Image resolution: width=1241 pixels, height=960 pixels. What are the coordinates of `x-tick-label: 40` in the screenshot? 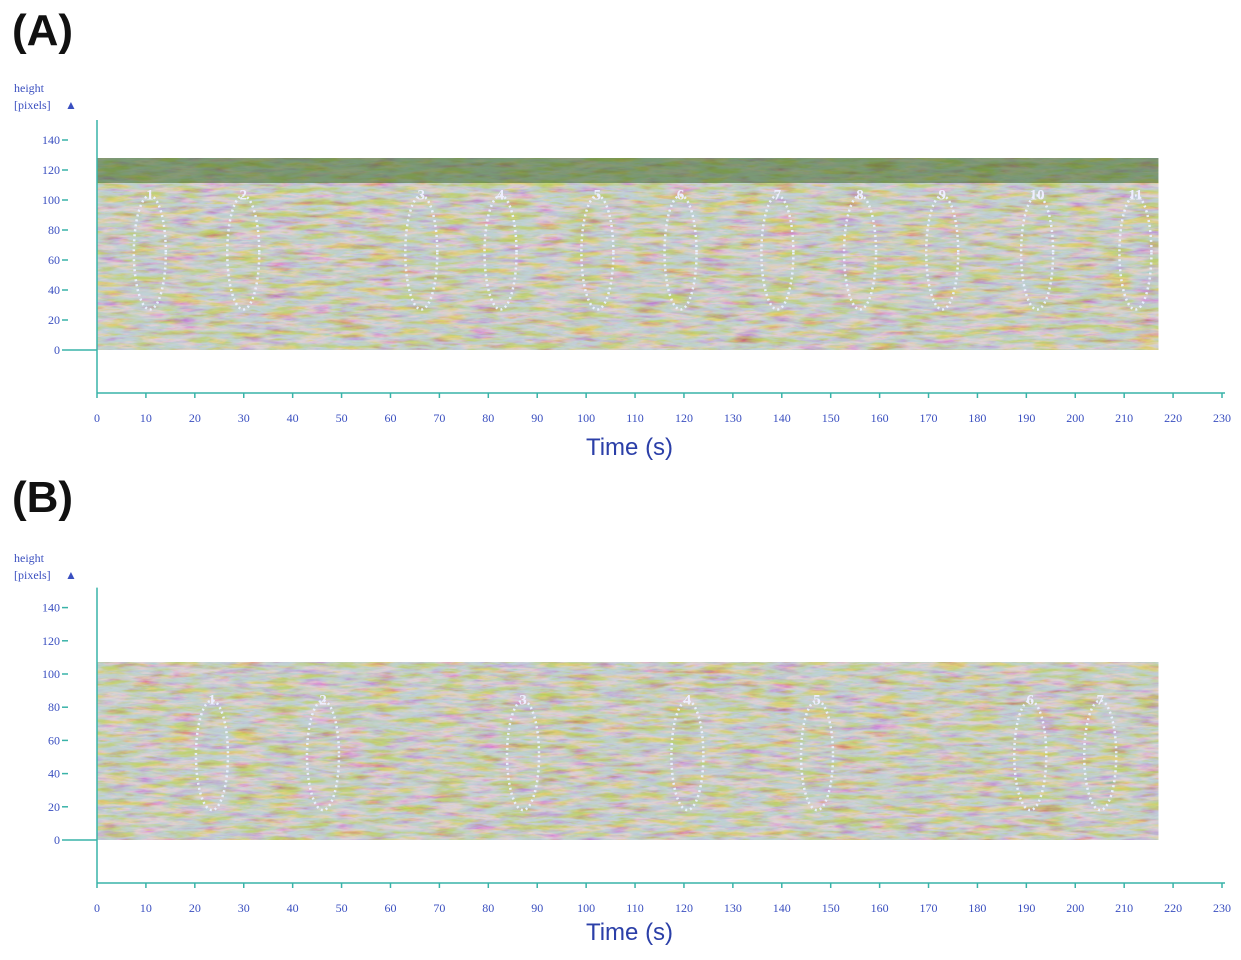 It's located at (293, 908).